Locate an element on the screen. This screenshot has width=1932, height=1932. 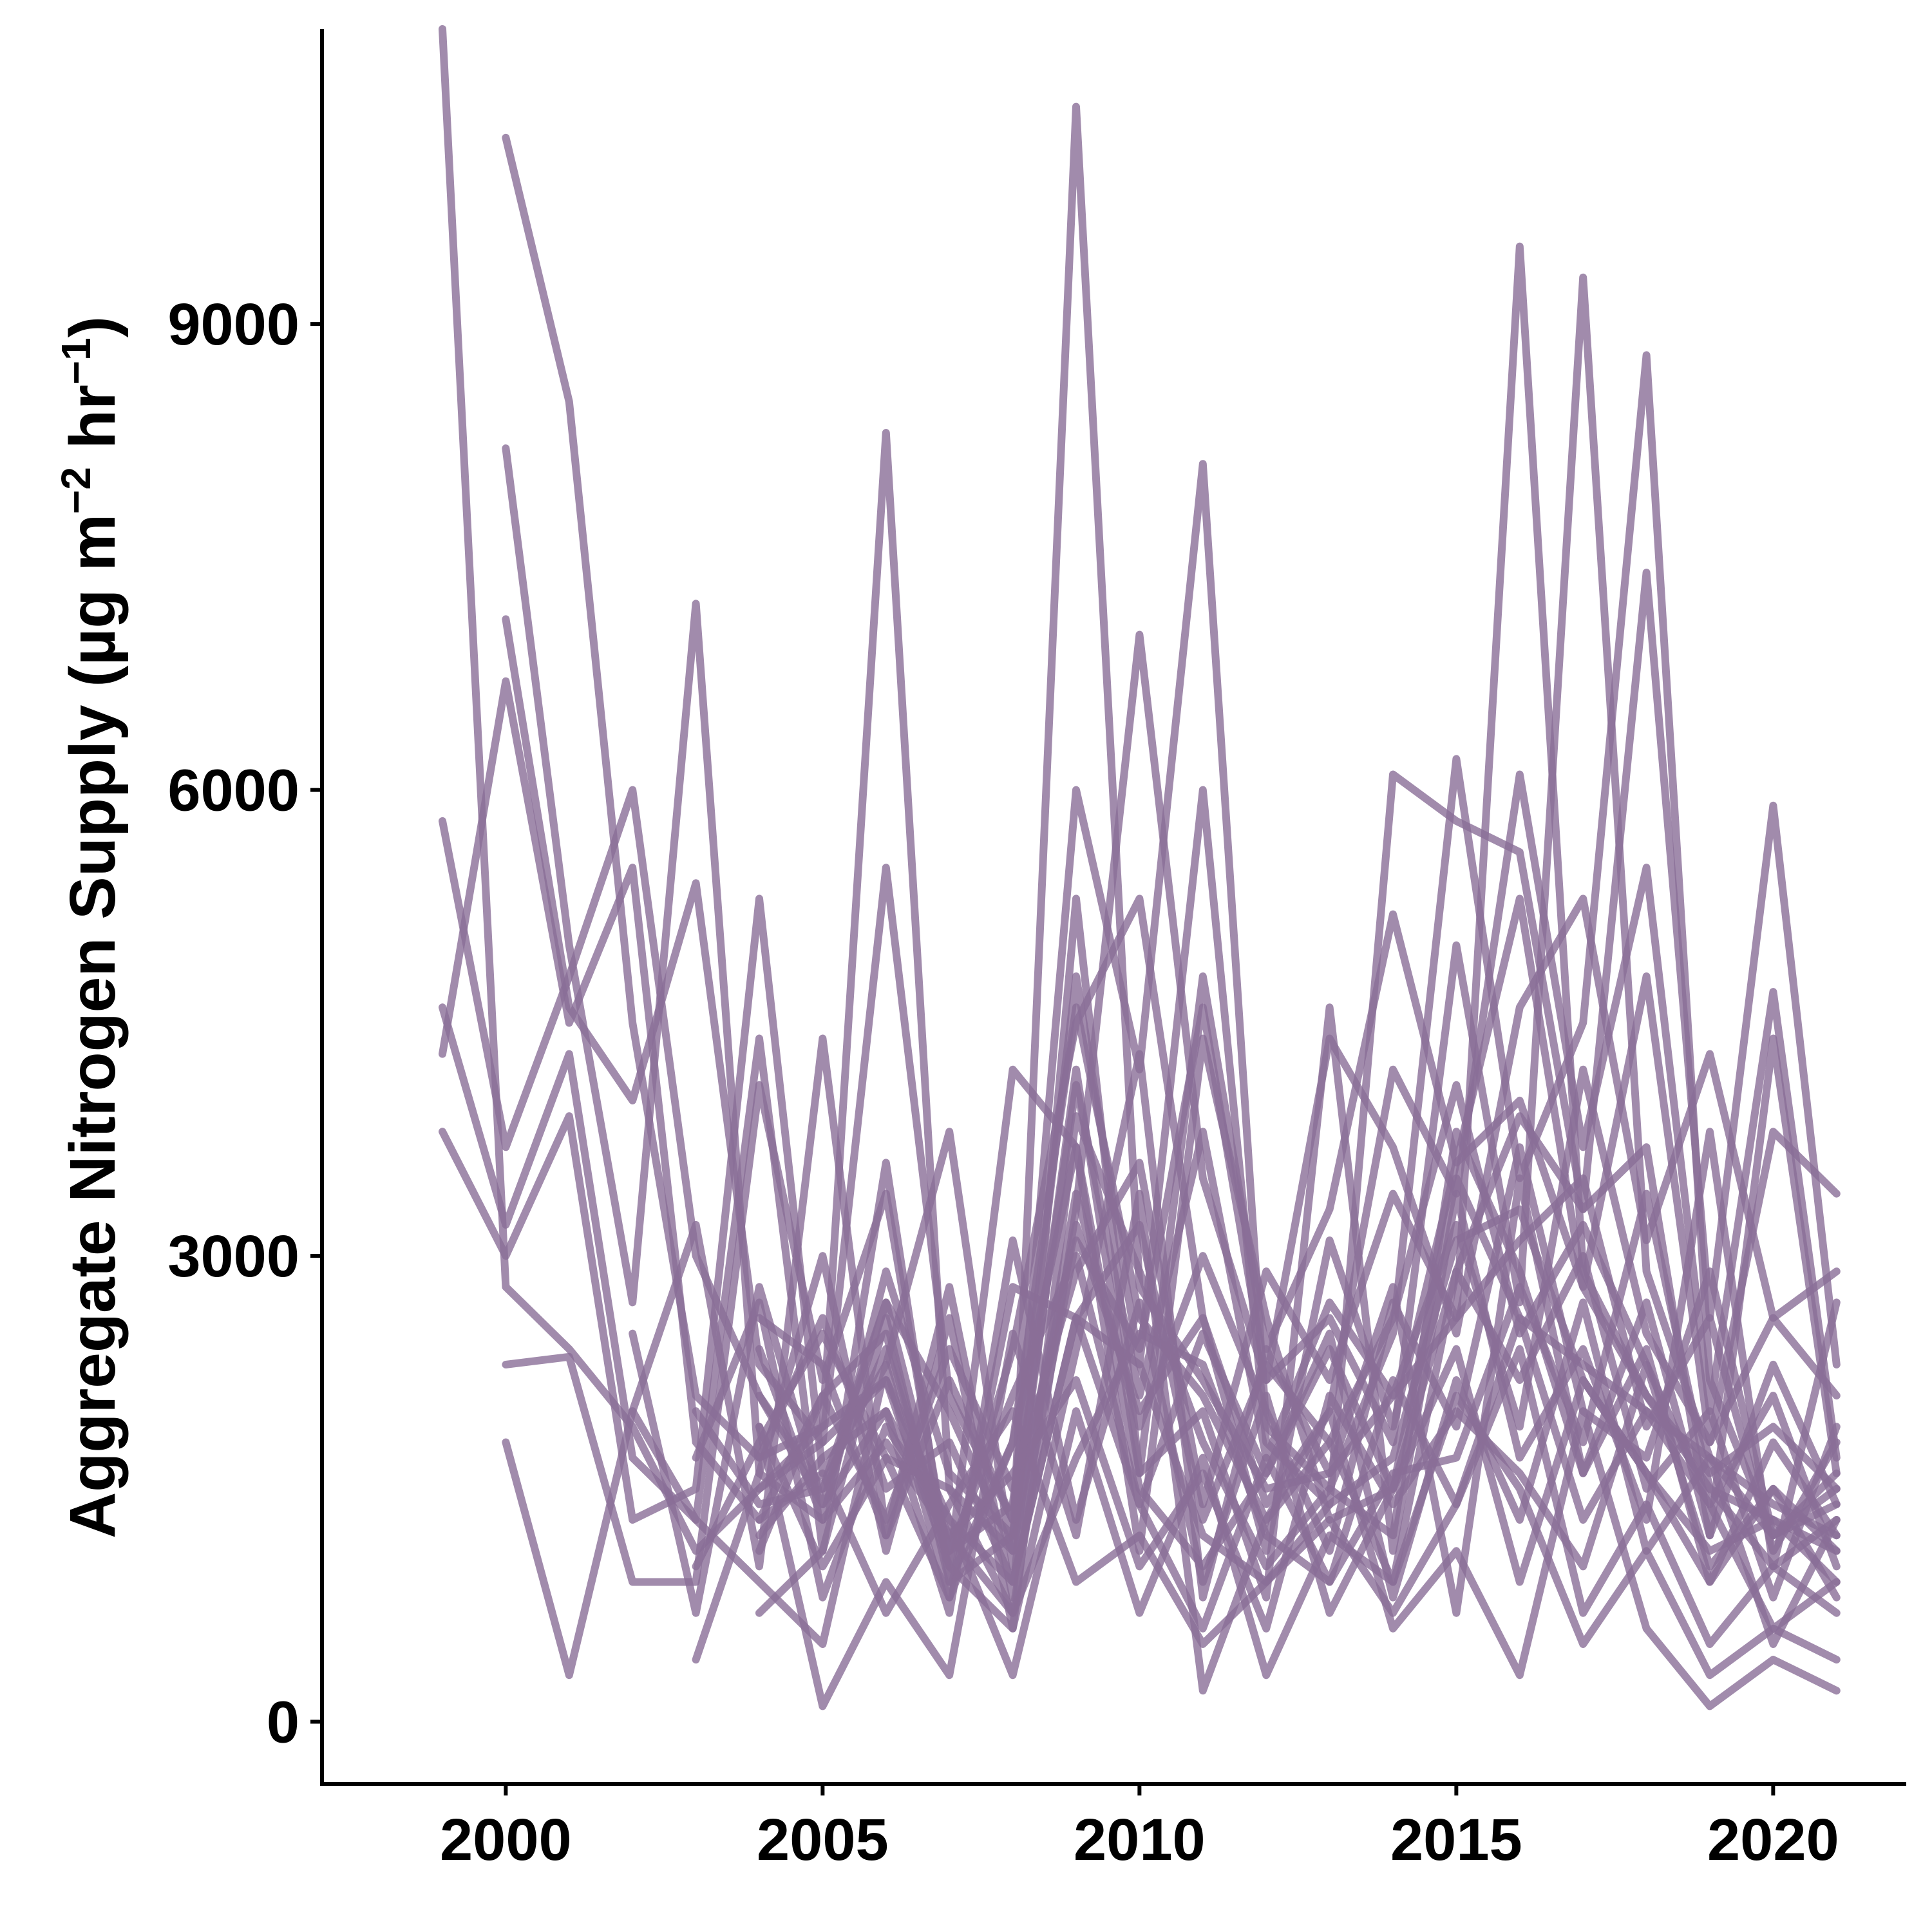
y-tick-label: 6000 is located at coordinates (233, 791).